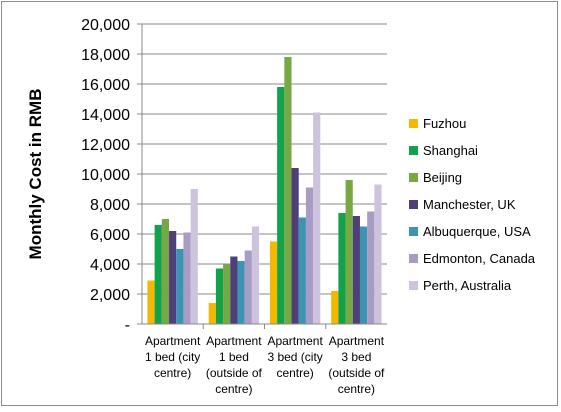 The height and width of the screenshot is (412, 561). I want to click on legend-label: Beijing, so click(442, 177).